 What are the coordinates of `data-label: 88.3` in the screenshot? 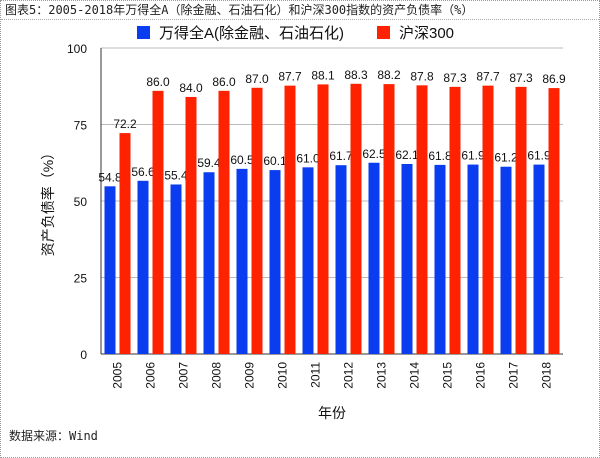 It's located at (356, 75).